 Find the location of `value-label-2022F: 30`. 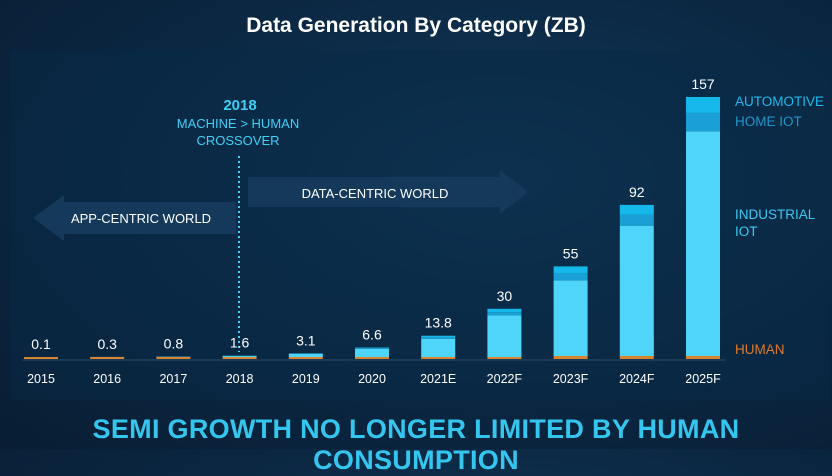

value-label-2022F: 30 is located at coordinates (505, 296).